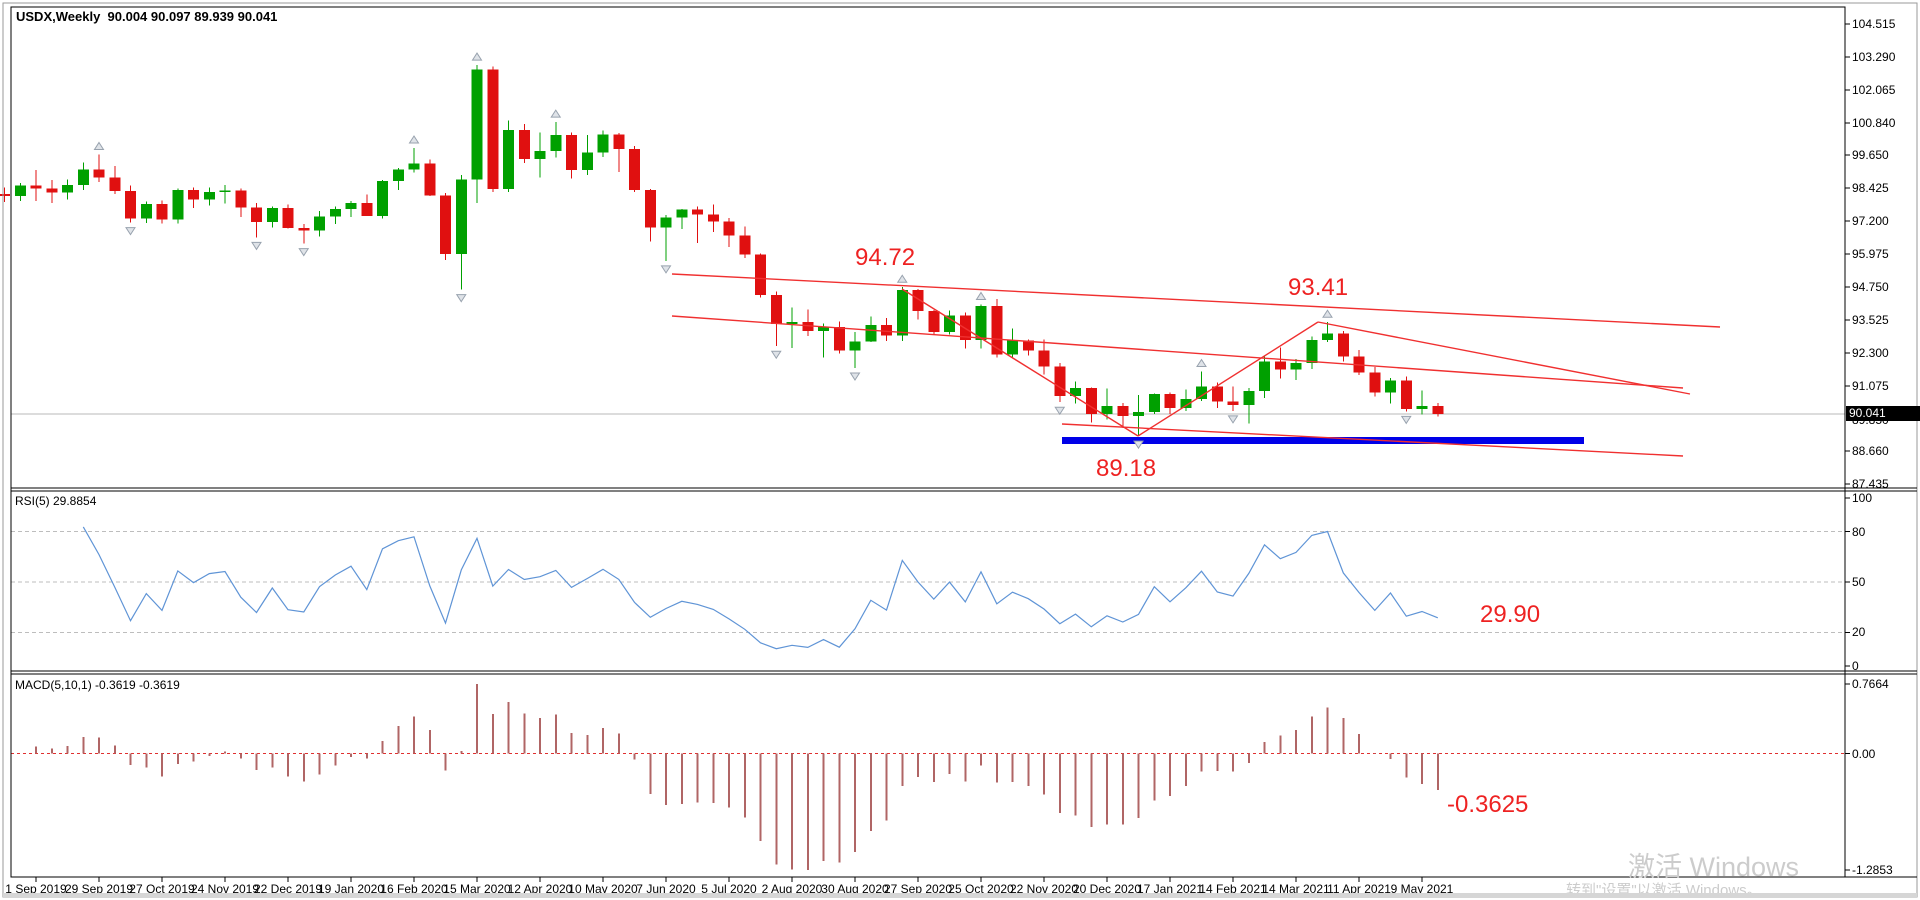 The height and width of the screenshot is (900, 1920). What do you see at coordinates (1855, 666) in the screenshot?
I see `rsi-axis-label: 0` at bounding box center [1855, 666].